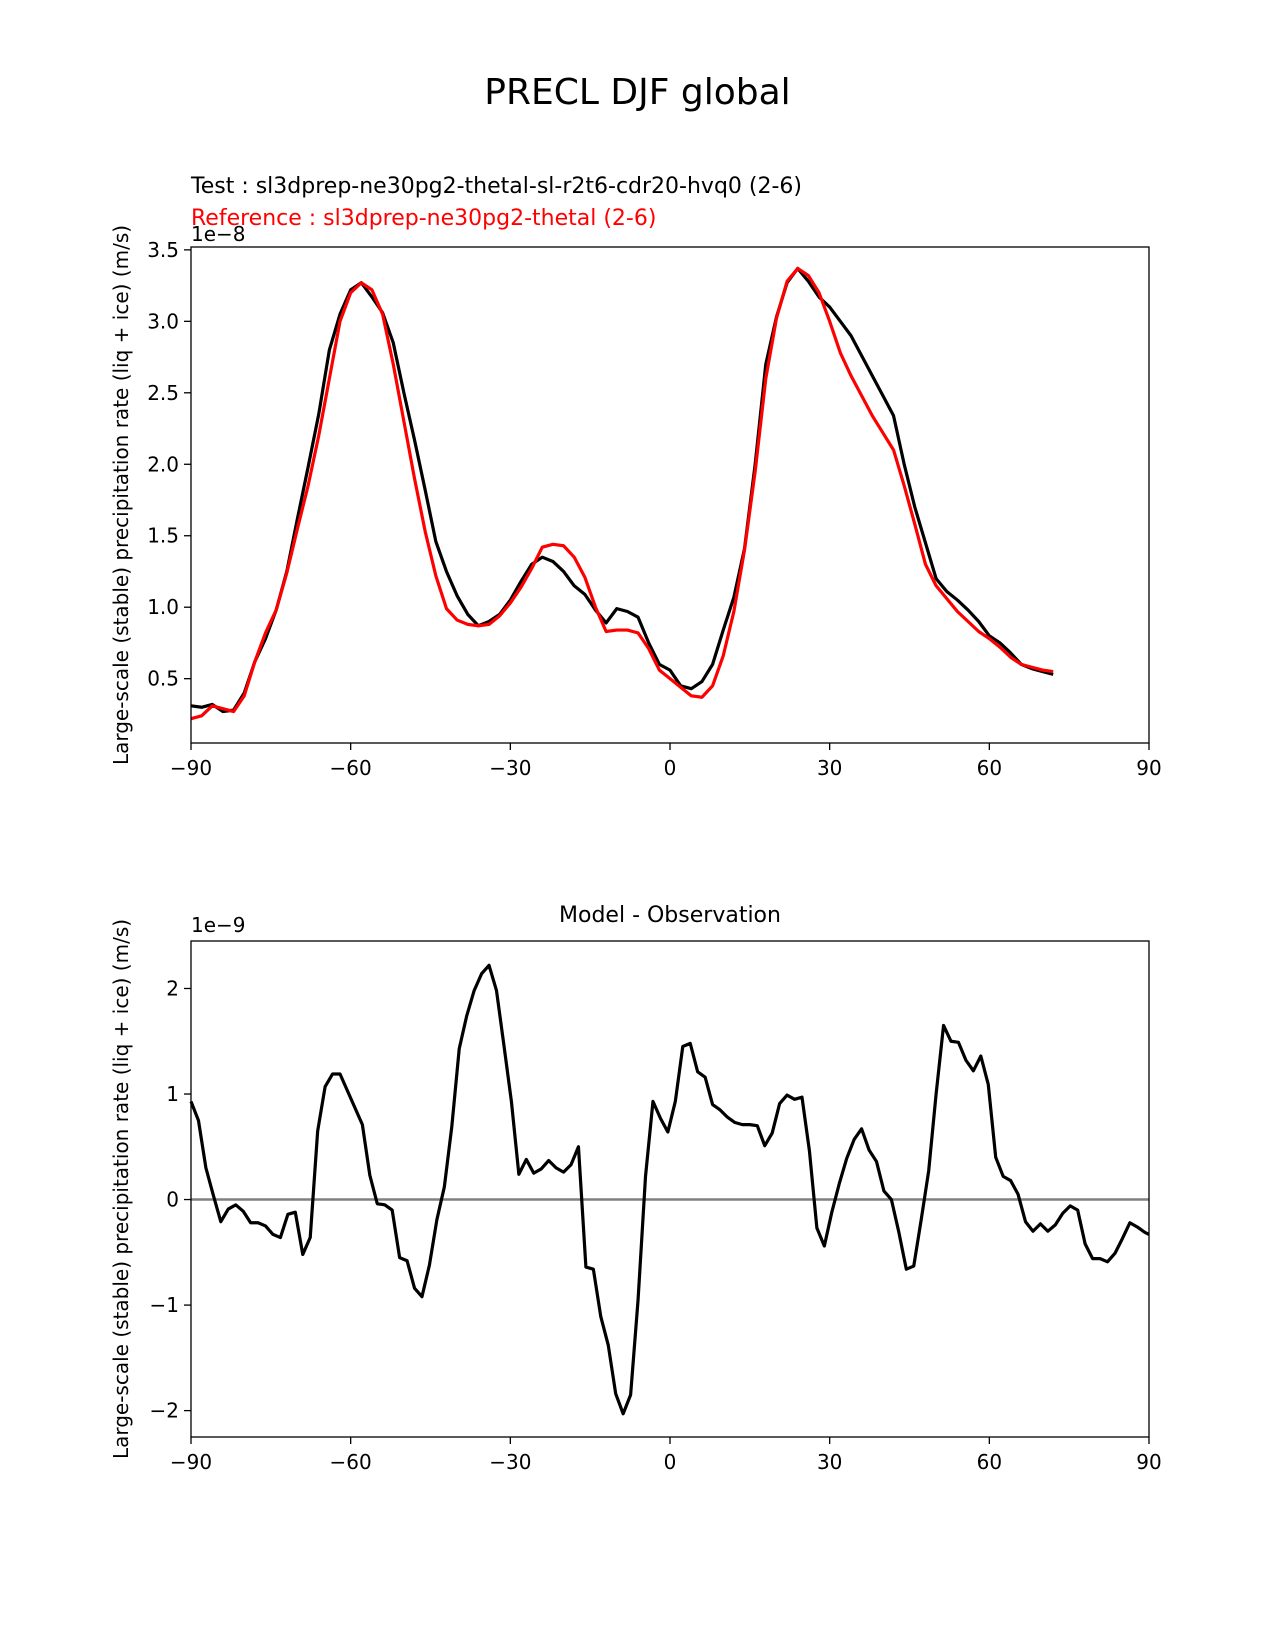 Image resolution: width=1275 pixels, height=1650 pixels. I want to click on bottom-x-tick-label: −30, so click(510, 1462).